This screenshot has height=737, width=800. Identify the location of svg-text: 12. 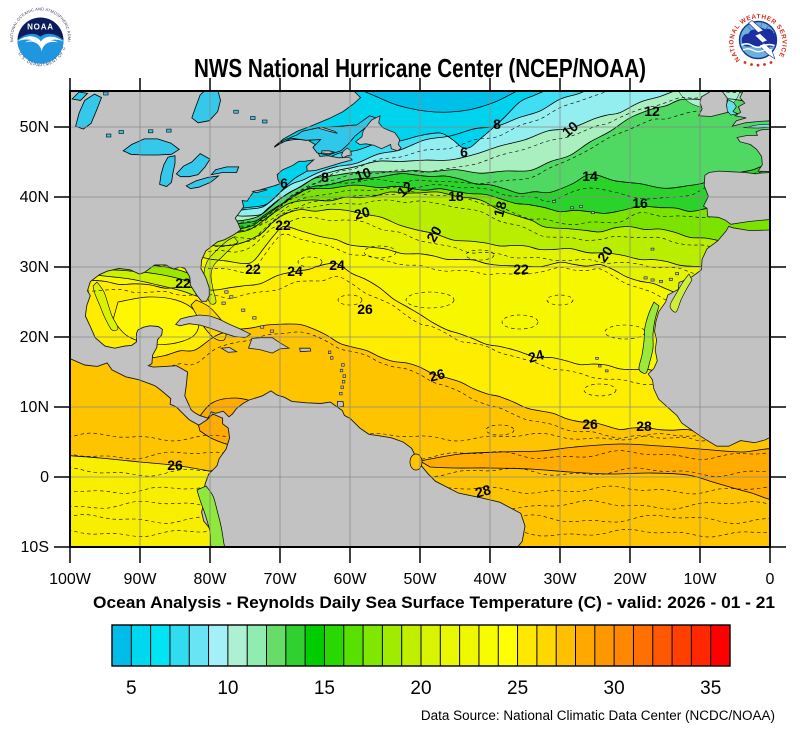
(652, 111).